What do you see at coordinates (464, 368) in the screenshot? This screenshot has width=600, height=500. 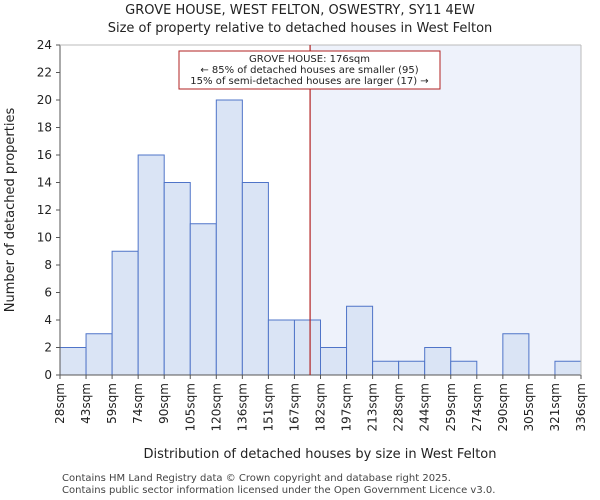 I see `bar-259sqm` at bounding box center [464, 368].